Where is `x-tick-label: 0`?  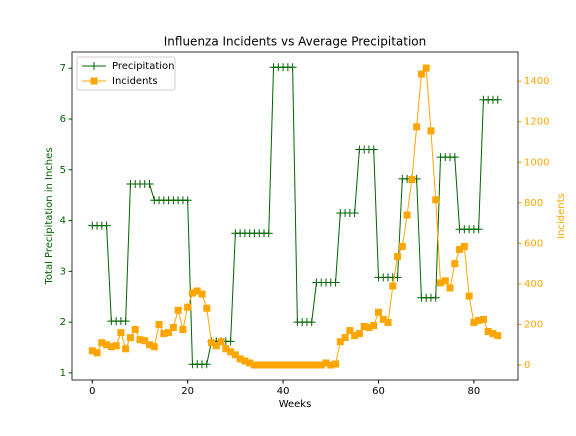
x-tick-label: 0 is located at coordinates (92, 391).